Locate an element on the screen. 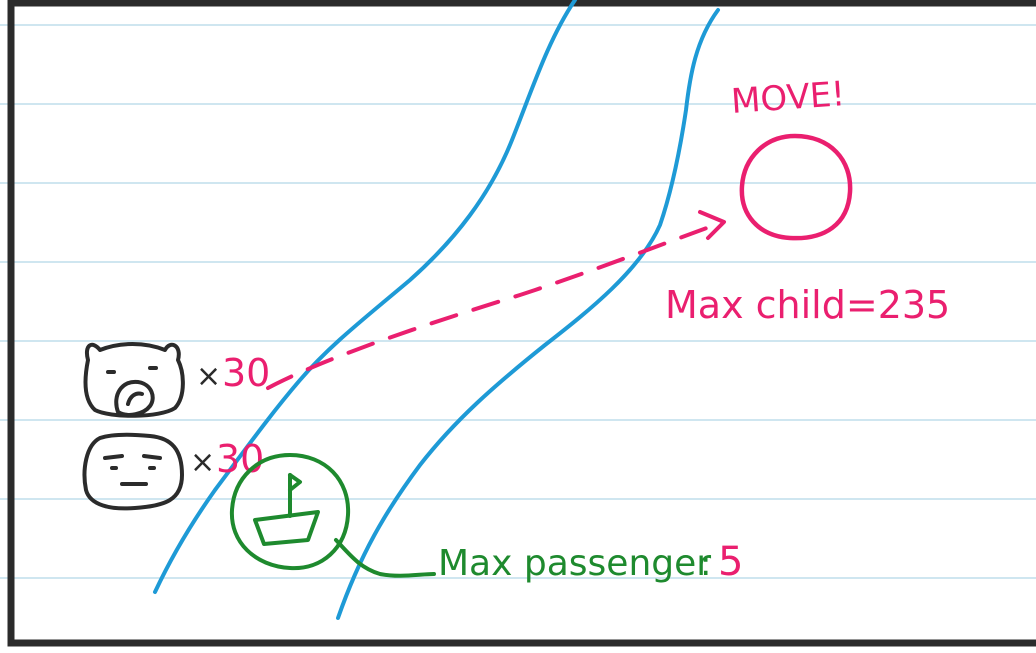 This screenshot has height=653, width=1036. boat-with-flag-icon is located at coordinates (332, 515).